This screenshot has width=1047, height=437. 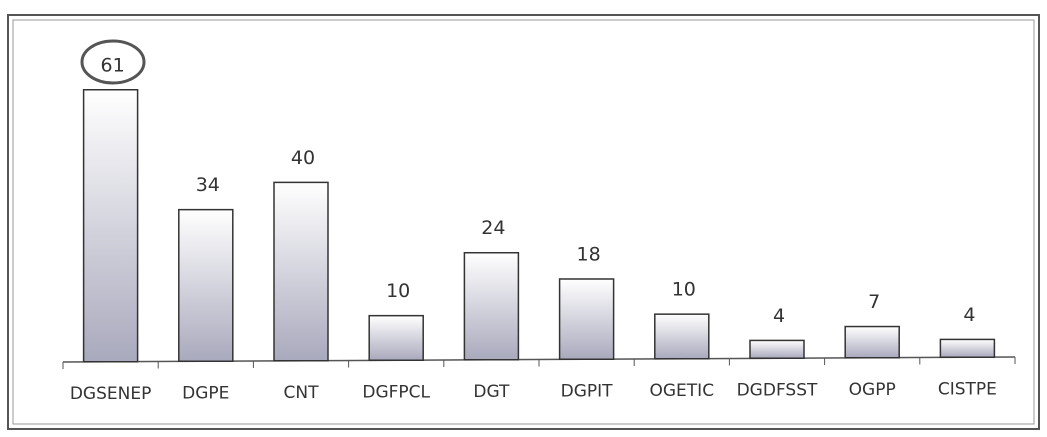 What do you see at coordinates (587, 391) in the screenshot?
I see `x-tick-label: DGPIT` at bounding box center [587, 391].